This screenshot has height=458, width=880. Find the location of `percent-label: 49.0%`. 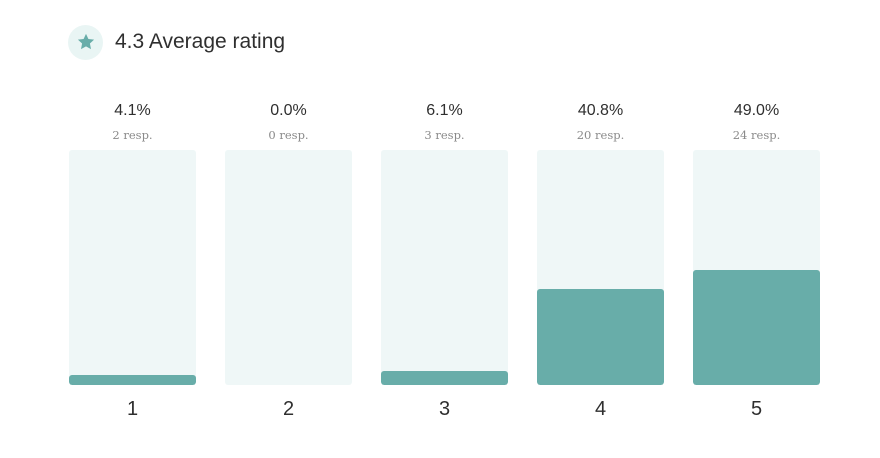

percent-label: 49.0% is located at coordinates (756, 110).